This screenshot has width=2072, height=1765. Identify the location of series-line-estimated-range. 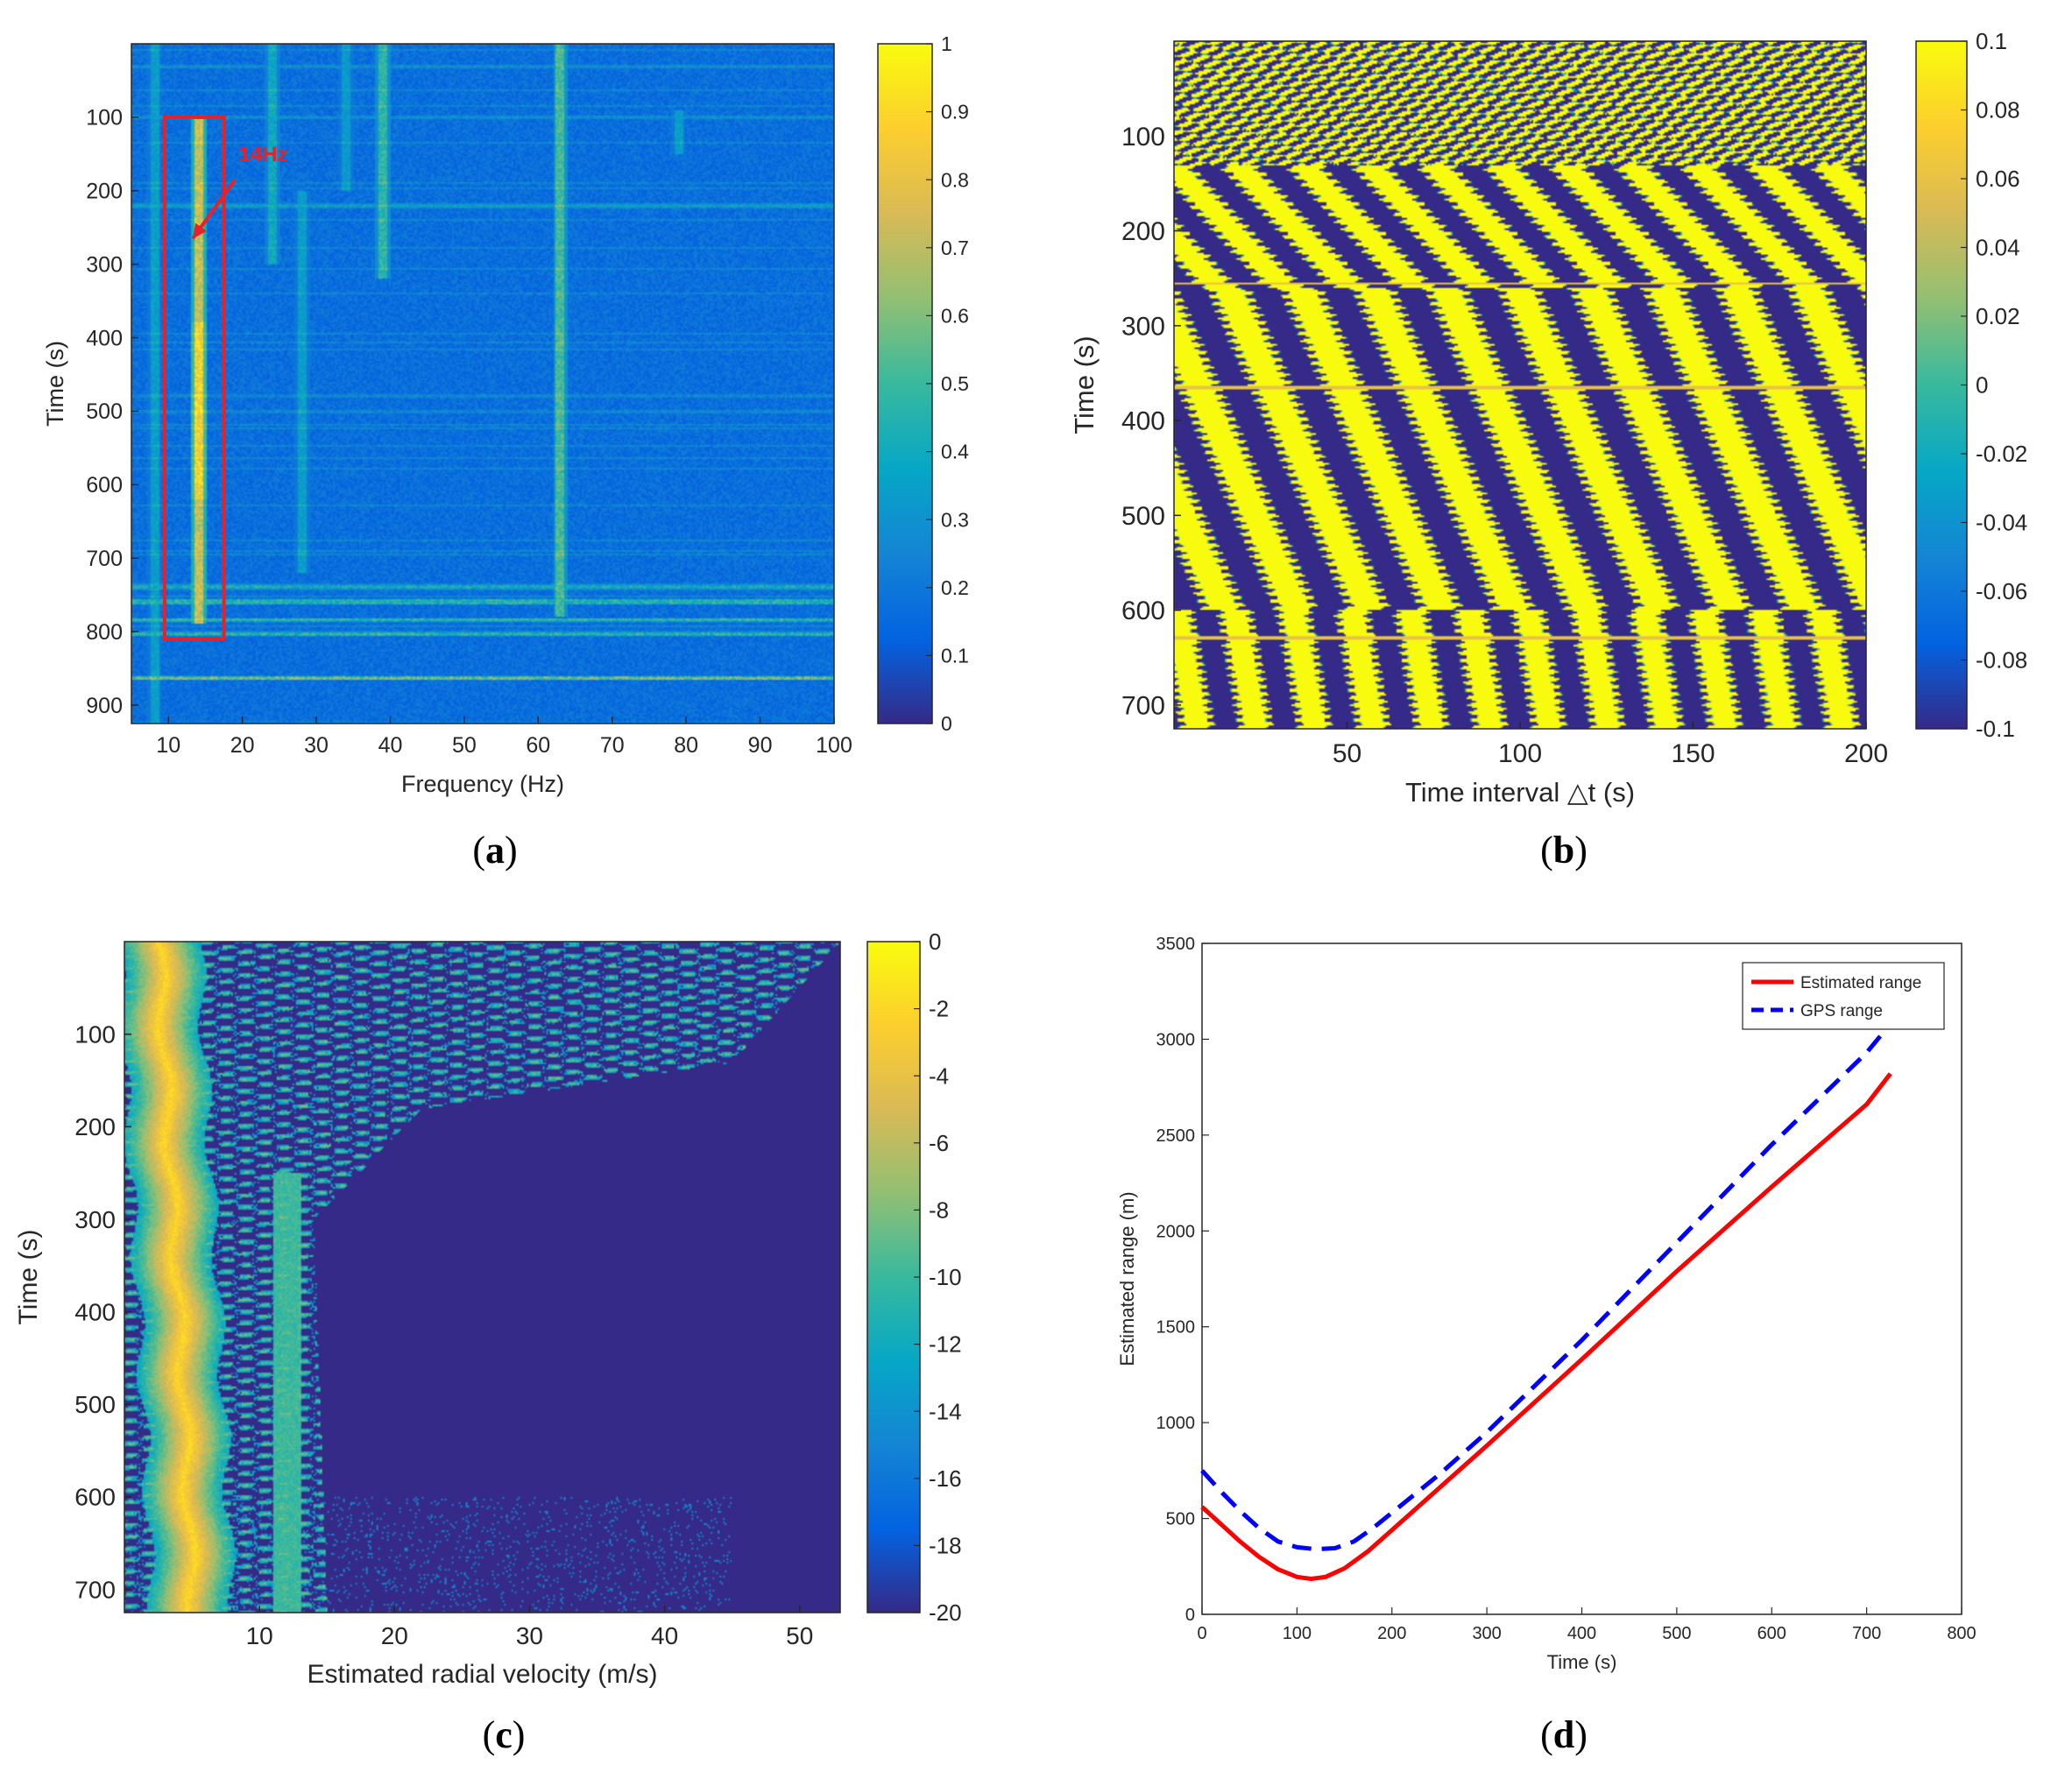
(1546, 1327).